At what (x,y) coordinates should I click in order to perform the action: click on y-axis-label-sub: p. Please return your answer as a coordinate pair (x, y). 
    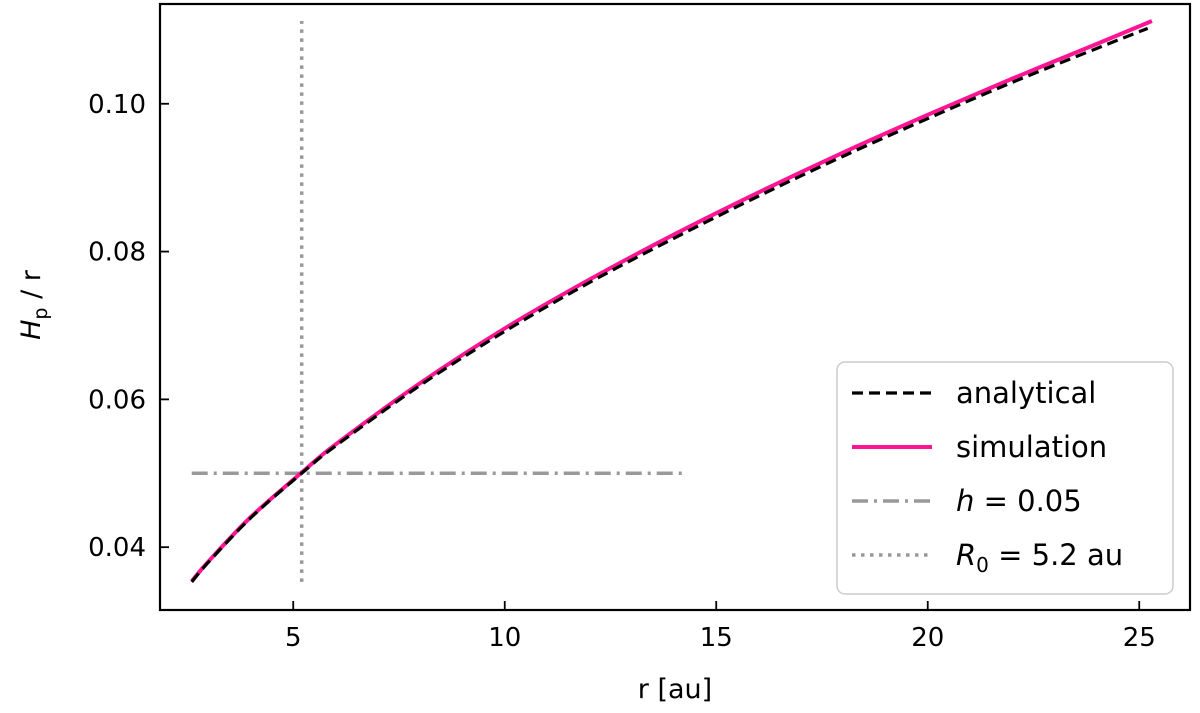
    Looking at the image, I should click on (41, 314).